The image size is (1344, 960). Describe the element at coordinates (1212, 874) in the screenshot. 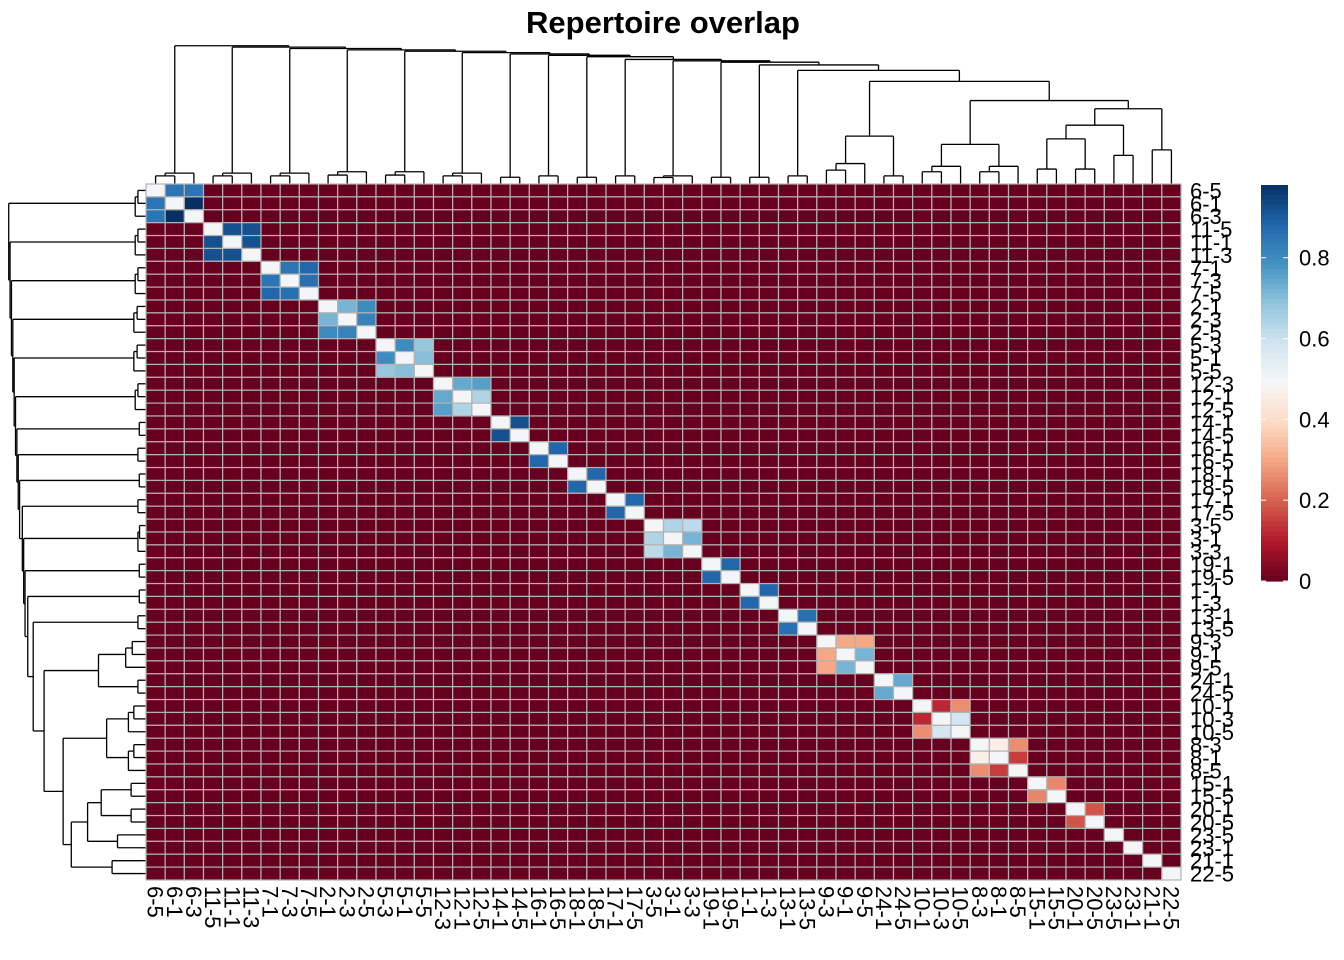

I see `row-tick-label: 22-5` at that location.